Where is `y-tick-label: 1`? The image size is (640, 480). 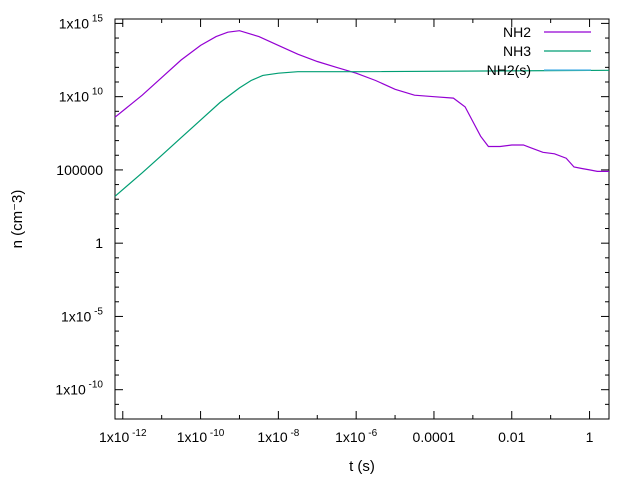 y-tick-label: 1 is located at coordinates (99, 243).